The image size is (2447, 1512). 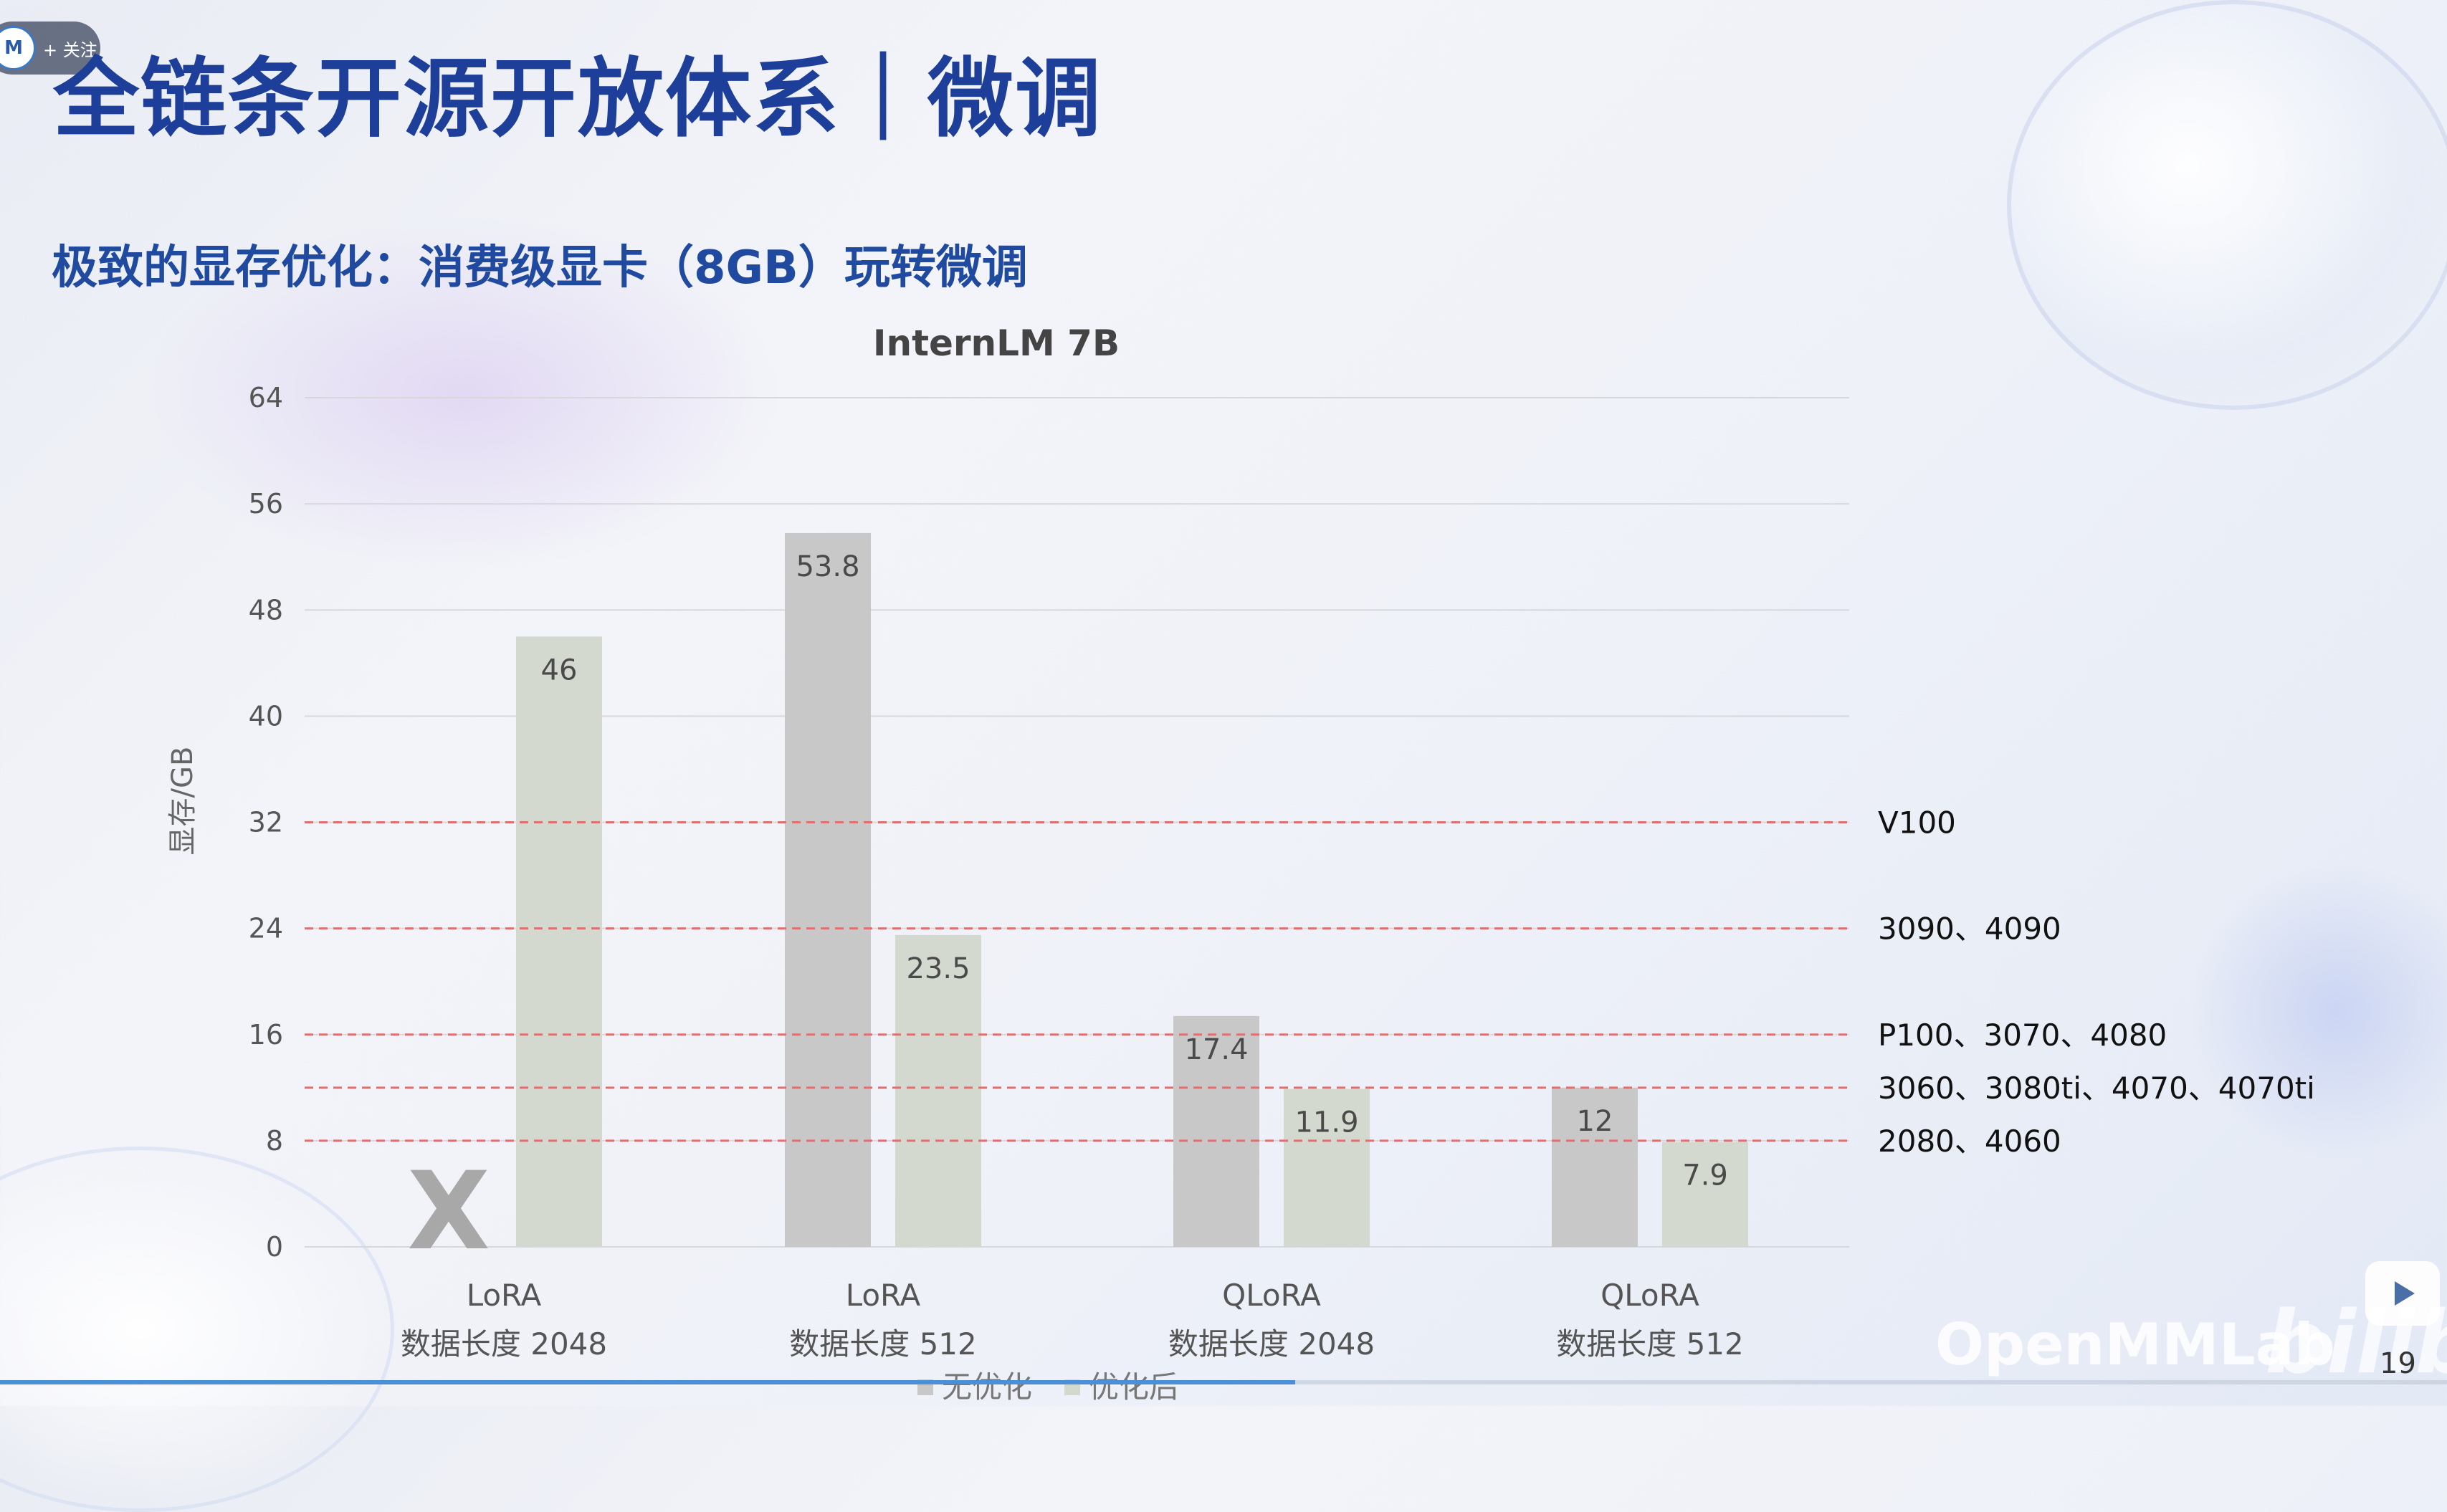 What do you see at coordinates (2227, 205) in the screenshot?
I see `background-bubble` at bounding box center [2227, 205].